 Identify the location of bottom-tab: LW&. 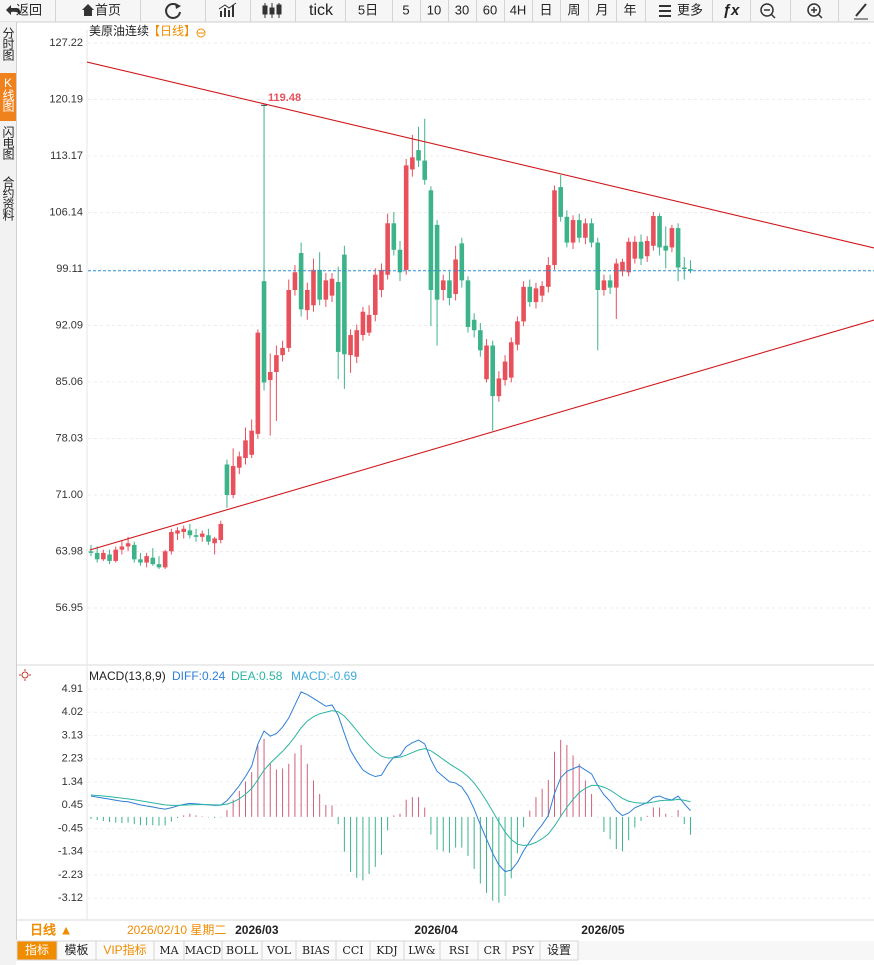
(422, 950).